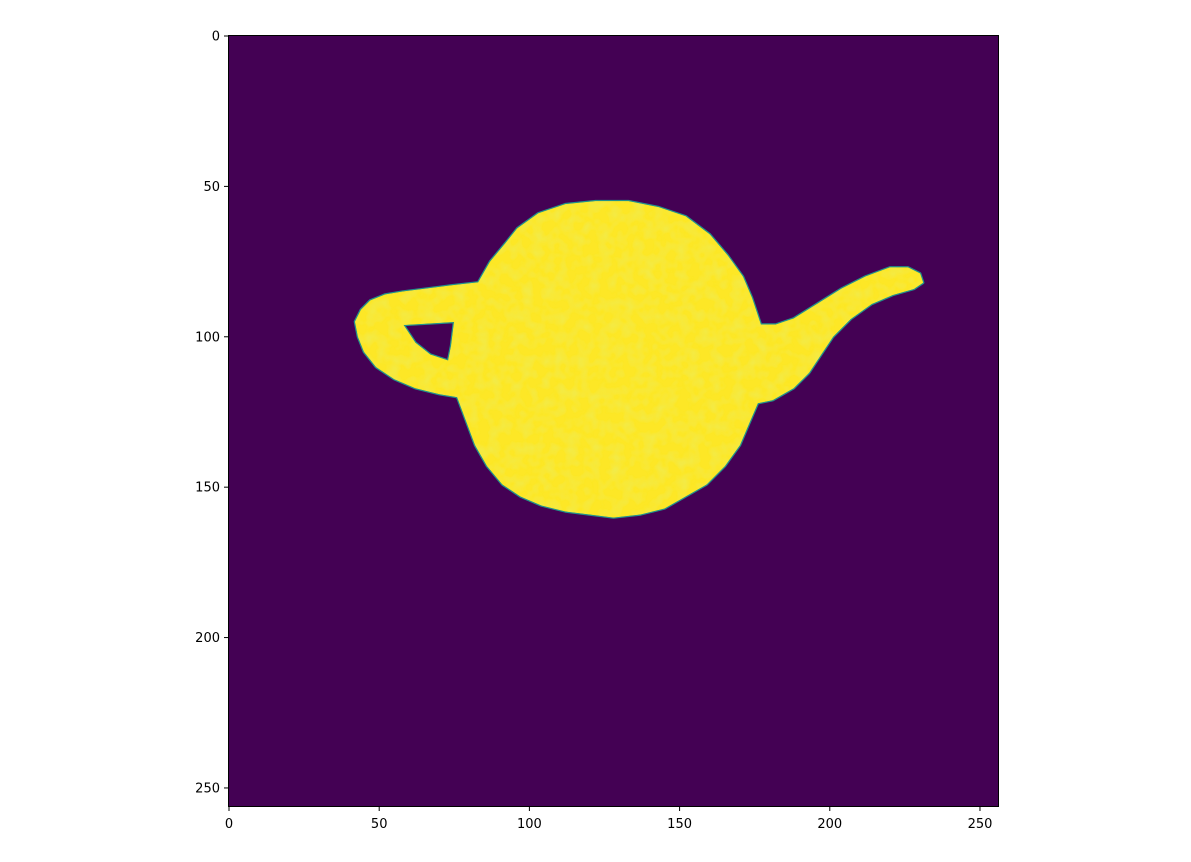 The image size is (1191, 862). What do you see at coordinates (980, 824) in the screenshot?
I see `x-tick-label: 250` at bounding box center [980, 824].